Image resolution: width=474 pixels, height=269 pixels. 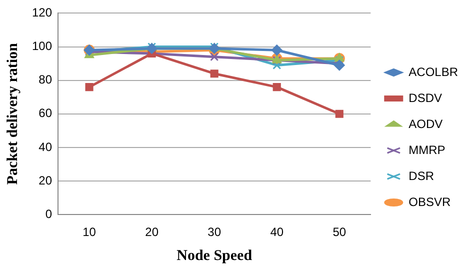 What do you see at coordinates (421, 175) in the screenshot?
I see `legend-label: DSR` at bounding box center [421, 175].